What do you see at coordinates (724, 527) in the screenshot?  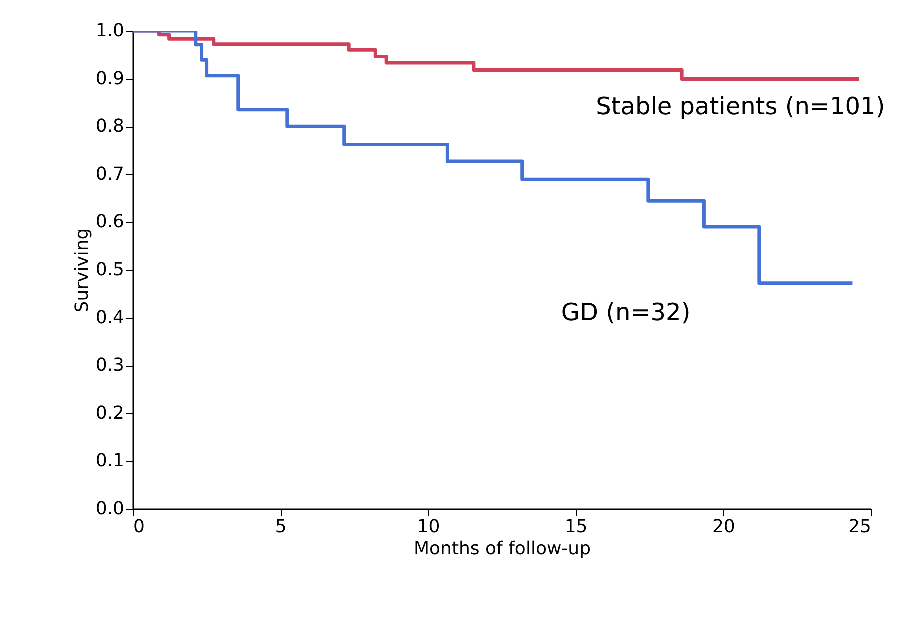 I see `x-tick-label: 20` at bounding box center [724, 527].